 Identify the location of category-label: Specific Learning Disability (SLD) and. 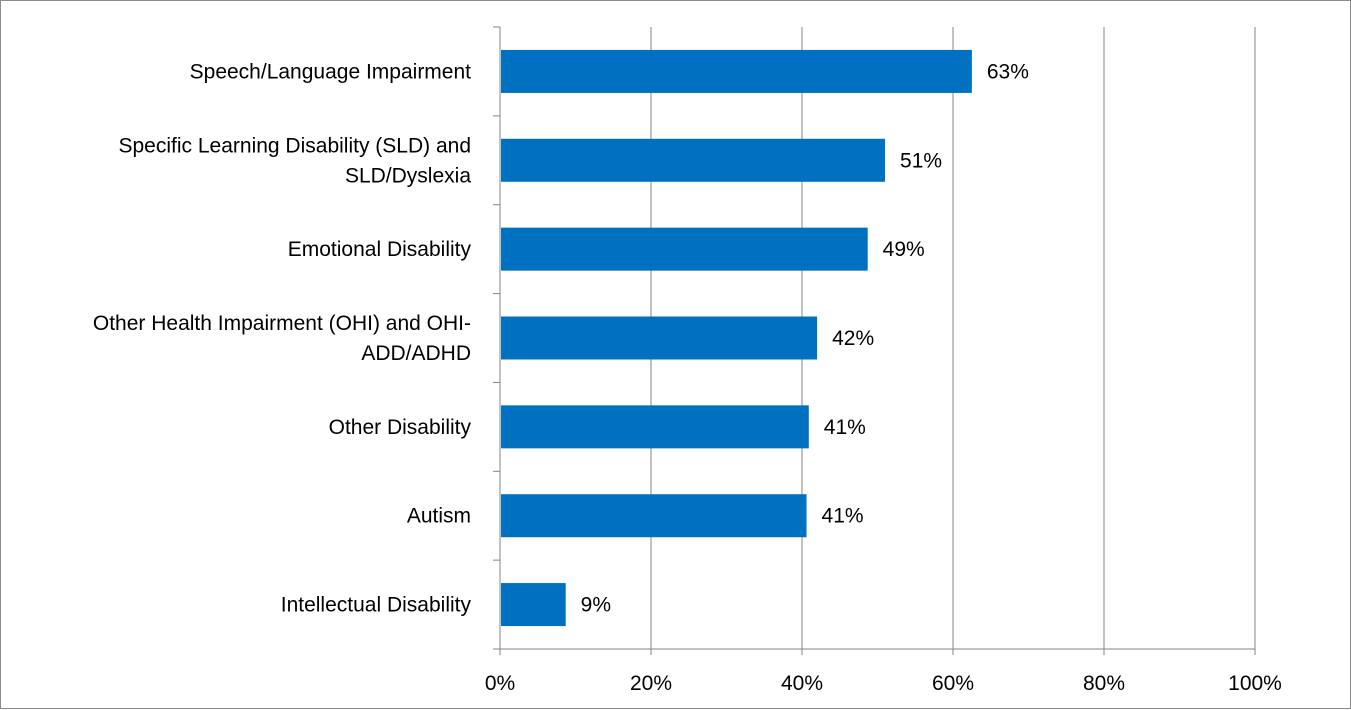
(295, 145).